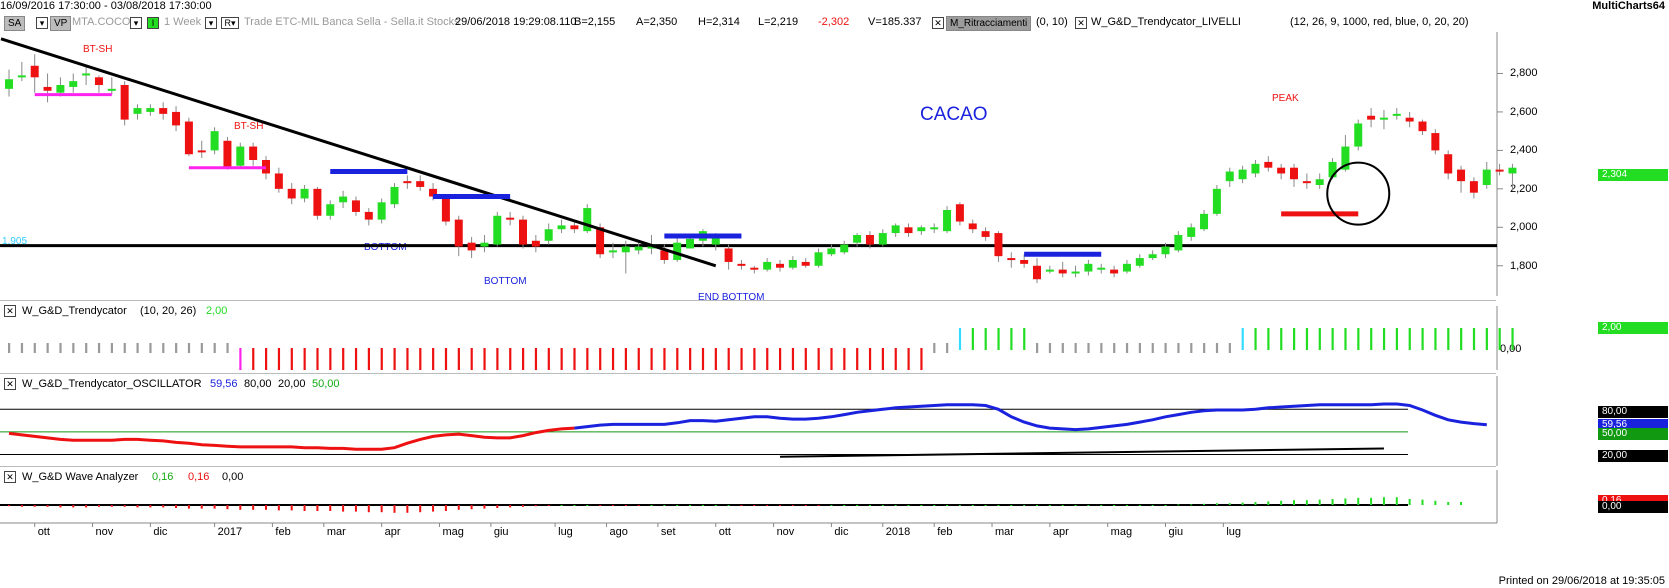 This screenshot has width=1669, height=588. I want to click on ask-label: A=2,350, so click(657, 22).